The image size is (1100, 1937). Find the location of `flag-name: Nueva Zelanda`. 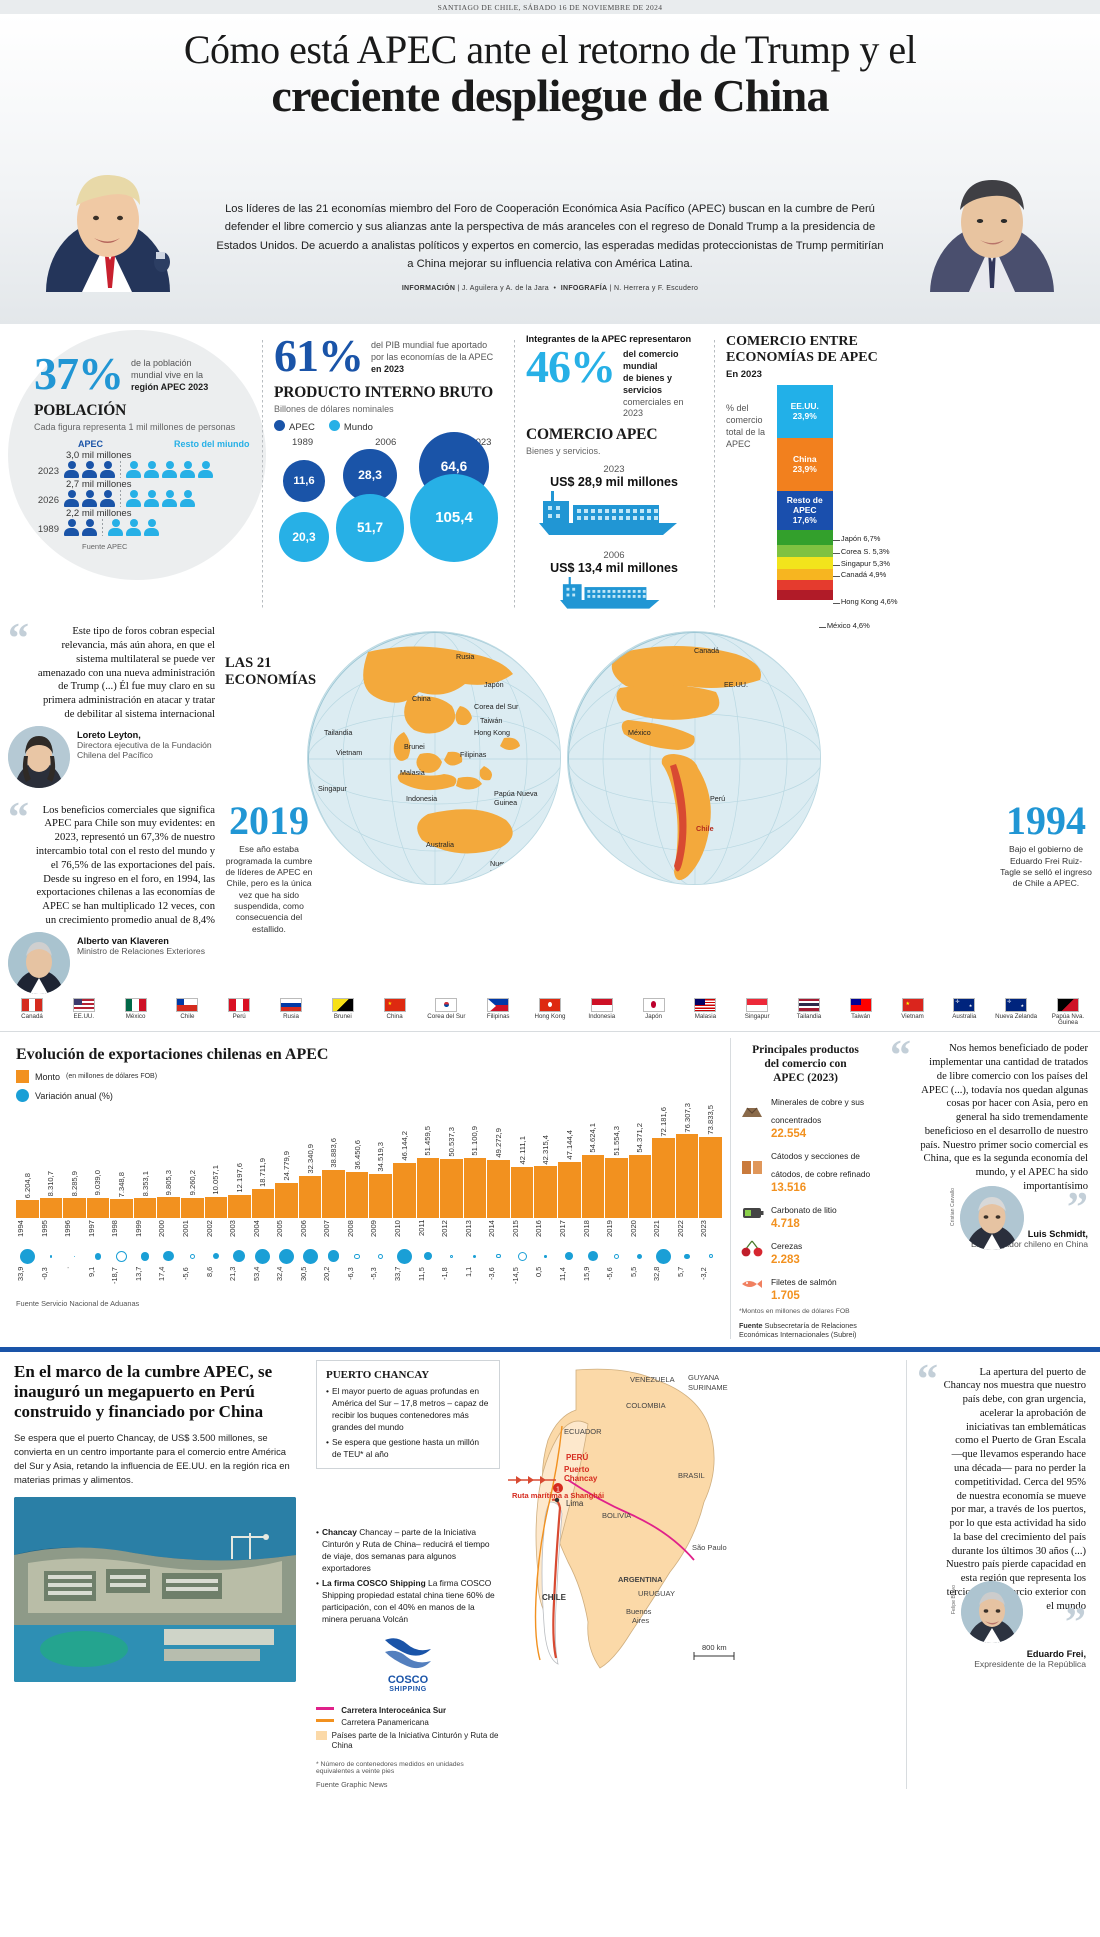

flag-name: Nueva Zelanda is located at coordinates (1016, 1016).